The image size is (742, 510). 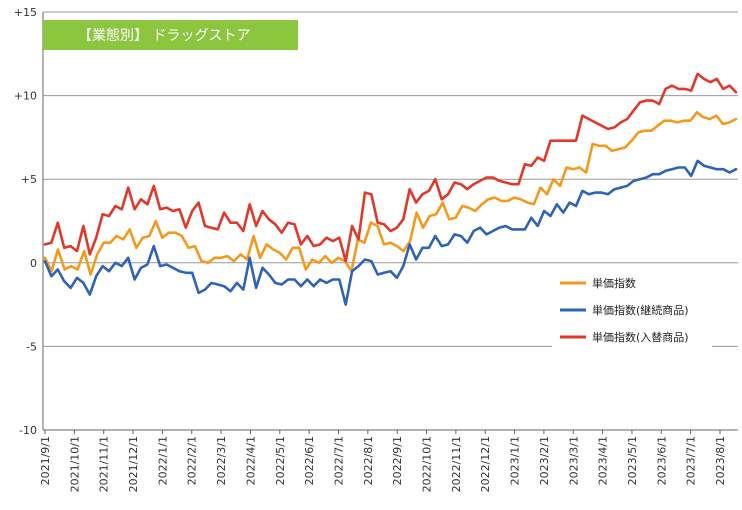 I want to click on y-tick-labels: +15 +10 +5 0 -5 -10, so click(x=25, y=221).